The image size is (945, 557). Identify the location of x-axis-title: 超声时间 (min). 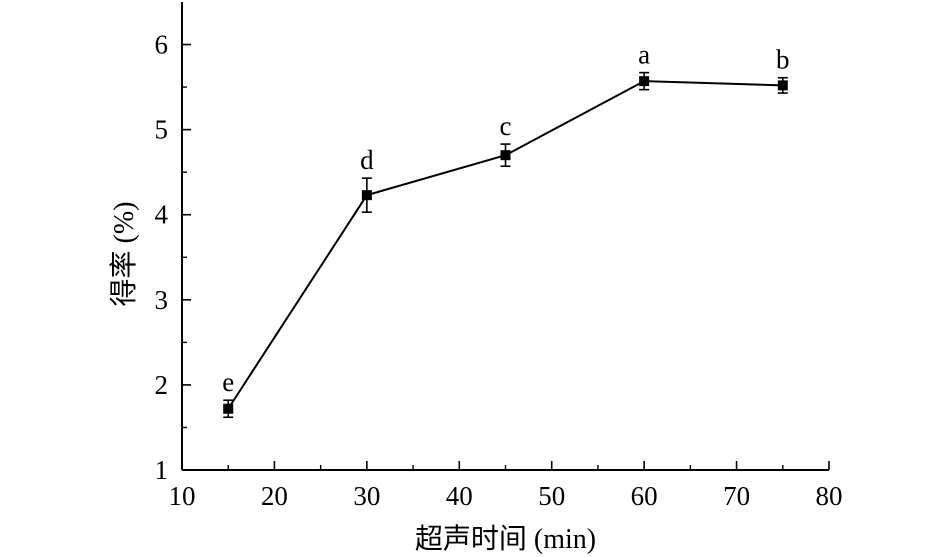
(505, 539).